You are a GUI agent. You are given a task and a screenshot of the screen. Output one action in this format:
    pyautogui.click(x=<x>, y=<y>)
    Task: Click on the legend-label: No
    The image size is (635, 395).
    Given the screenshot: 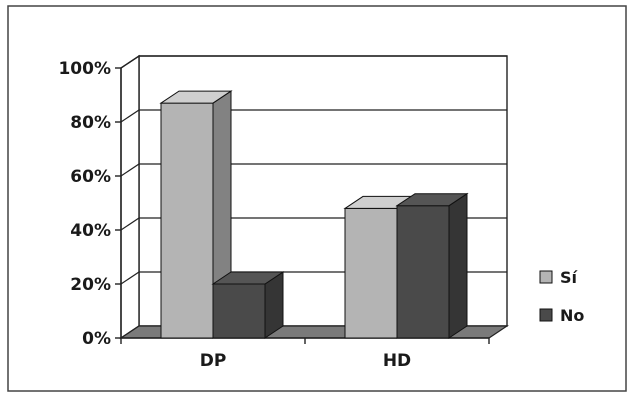 What is the action you would take?
    pyautogui.click(x=572, y=315)
    